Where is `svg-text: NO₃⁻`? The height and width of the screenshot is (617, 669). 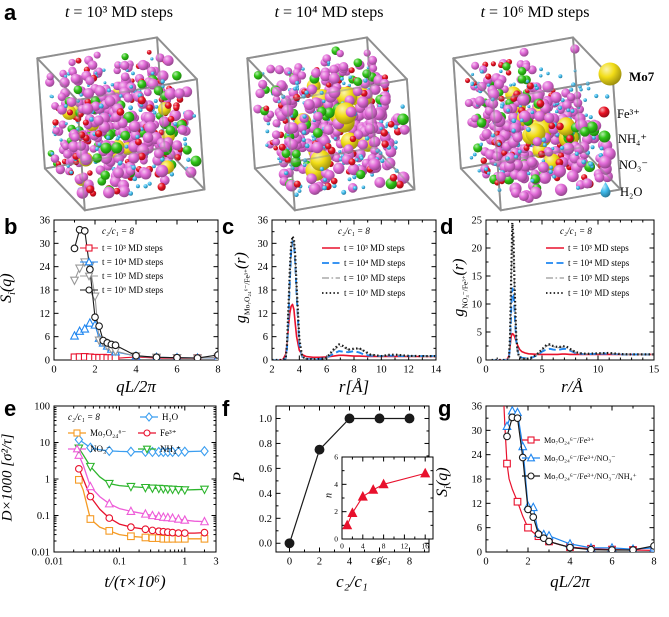
svg-text: NO₃⁻ is located at coordinates (100, 449).